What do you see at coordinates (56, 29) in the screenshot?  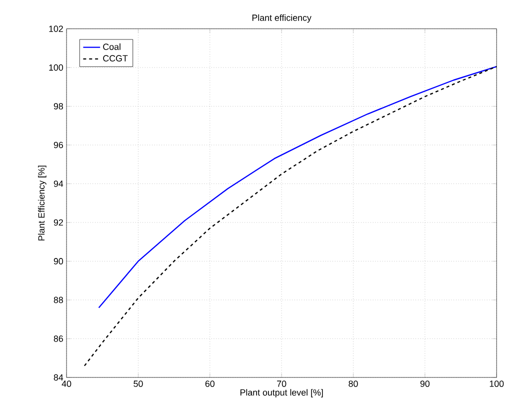 I see `y-tick-label: 102` at bounding box center [56, 29].